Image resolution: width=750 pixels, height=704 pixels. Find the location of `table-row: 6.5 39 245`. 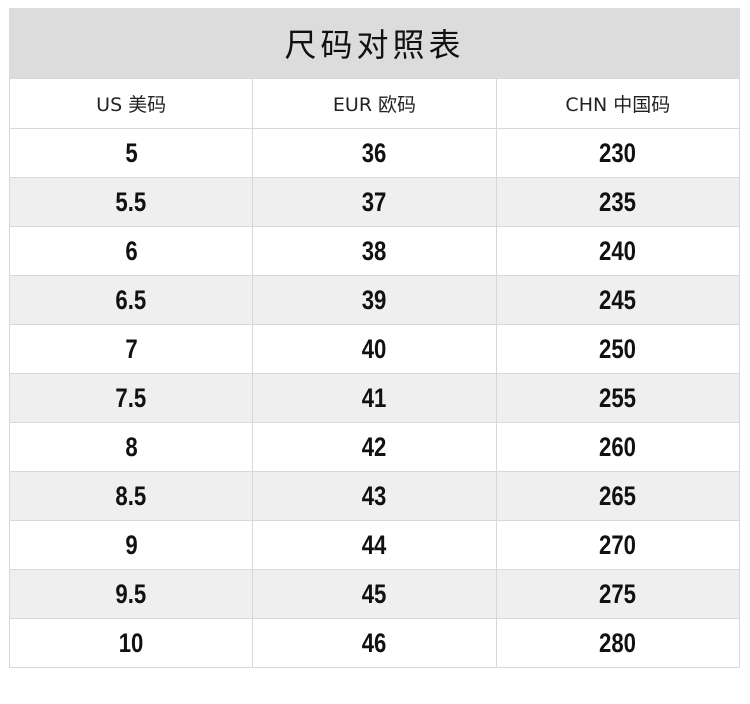

table-row: 6.5 39 245 is located at coordinates (374, 300).